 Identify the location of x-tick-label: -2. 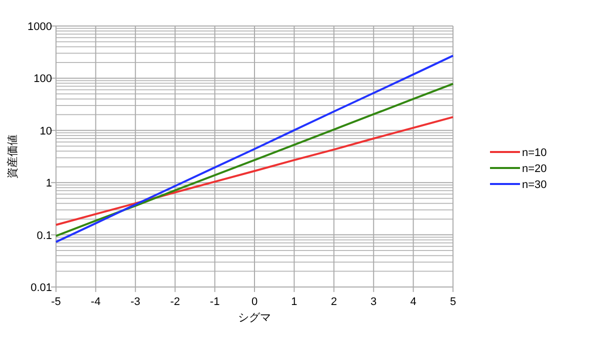
(175, 302).